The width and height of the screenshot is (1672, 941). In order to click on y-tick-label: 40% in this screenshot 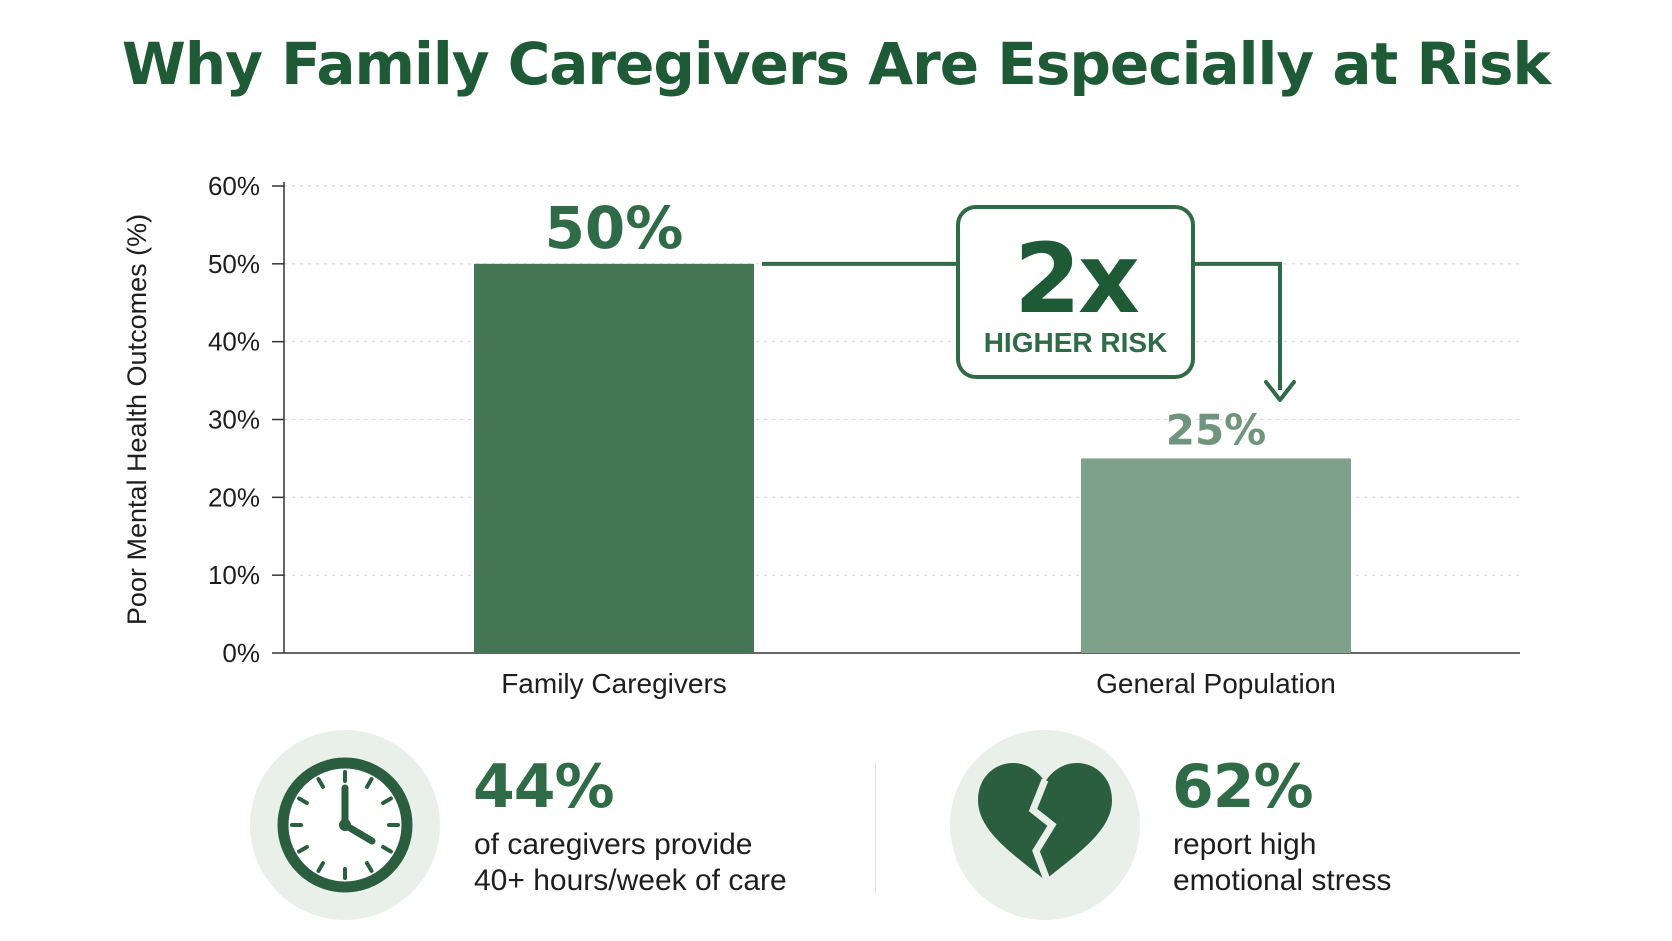, I will do `click(234, 342)`.